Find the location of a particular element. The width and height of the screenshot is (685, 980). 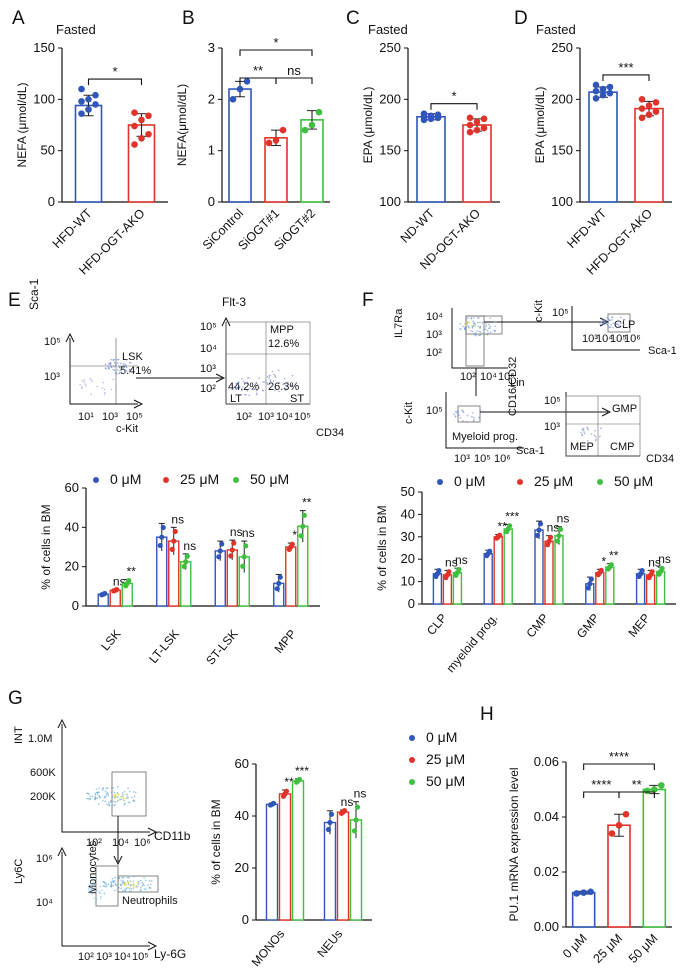

legend-label: 25 μM is located at coordinates (199, 479).